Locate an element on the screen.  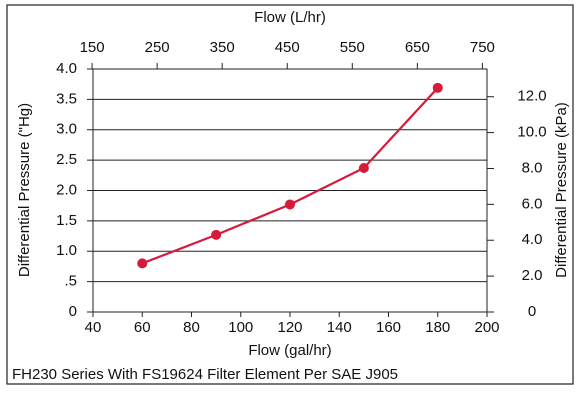
x-tick-label: 80 is located at coordinates (191, 327).